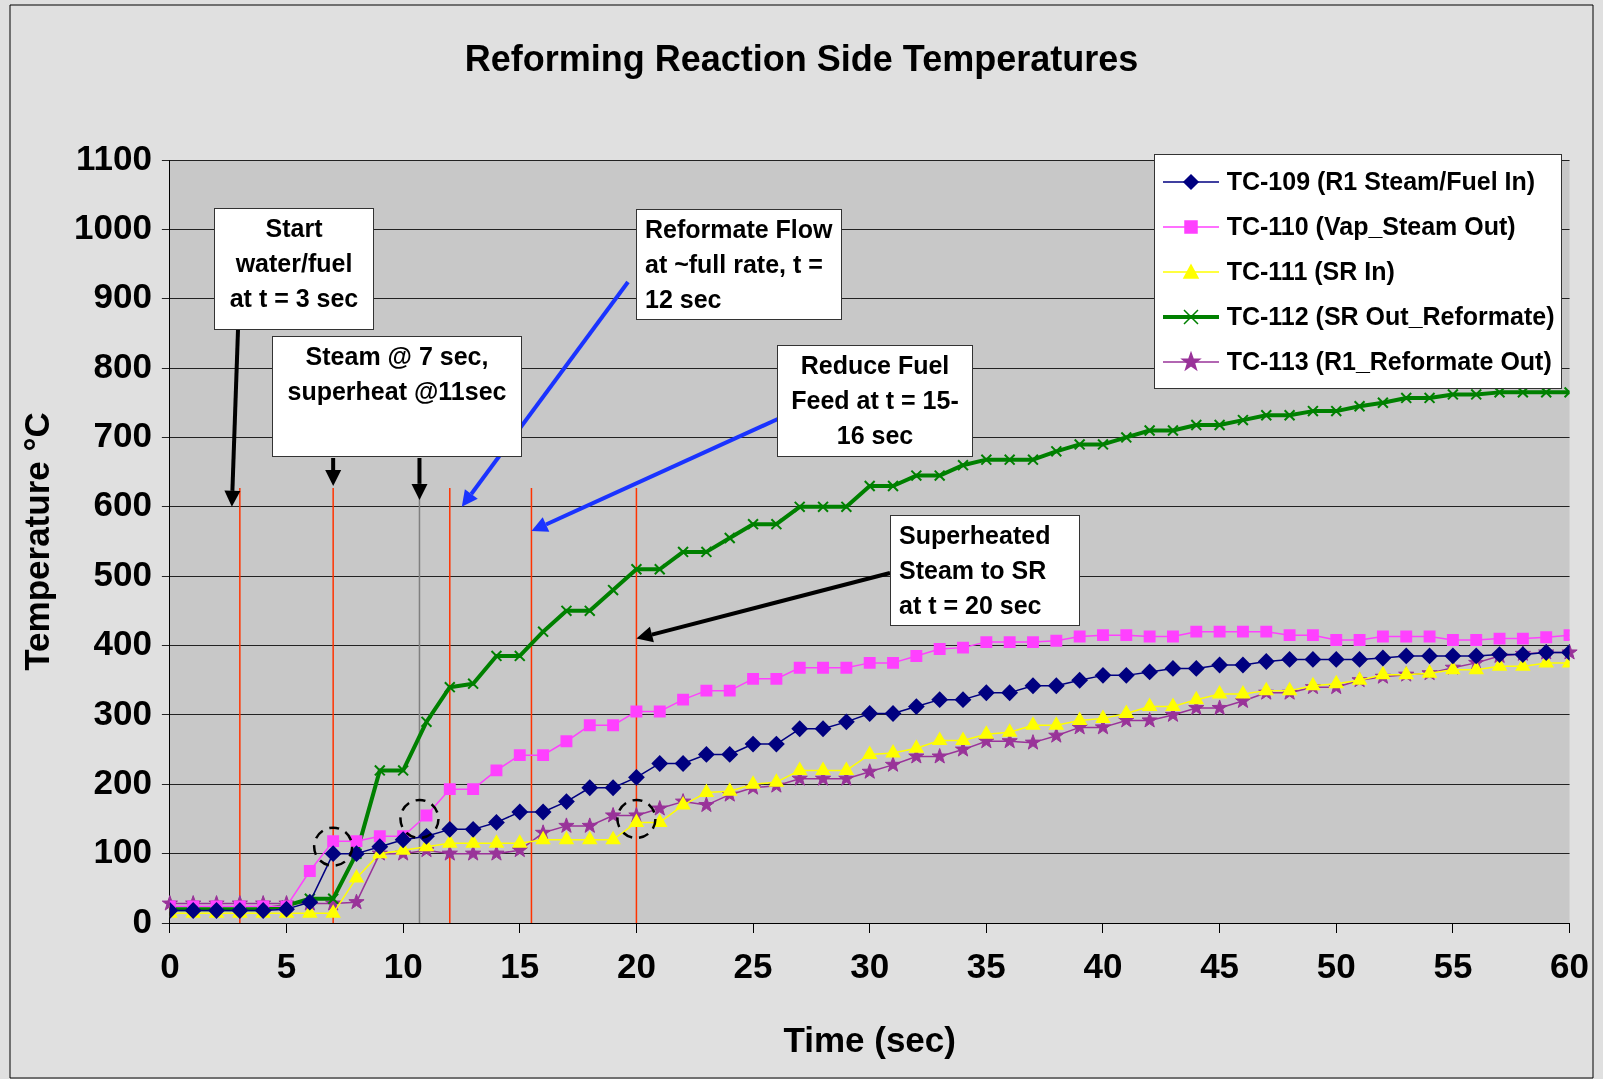  I want to click on legend-label: TC-112 (SR Out_Reformate), so click(1390, 316).